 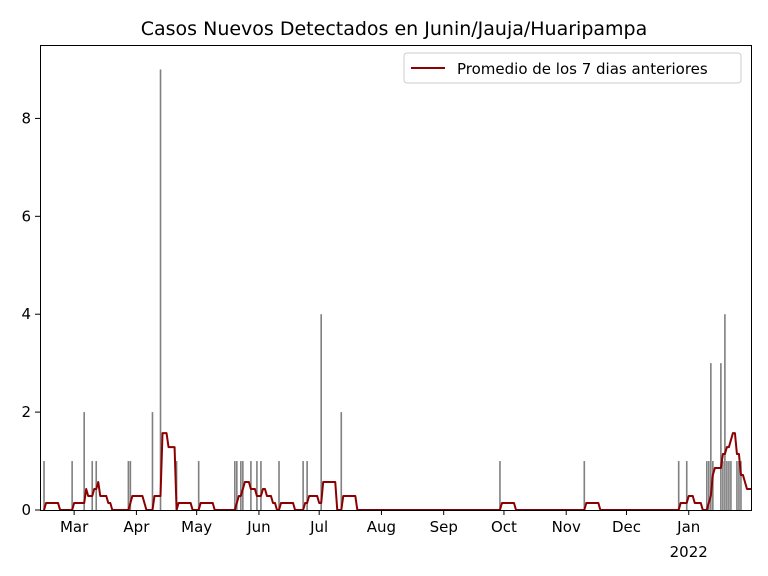 I want to click on y-tick-label: 8, so click(x=26, y=118).